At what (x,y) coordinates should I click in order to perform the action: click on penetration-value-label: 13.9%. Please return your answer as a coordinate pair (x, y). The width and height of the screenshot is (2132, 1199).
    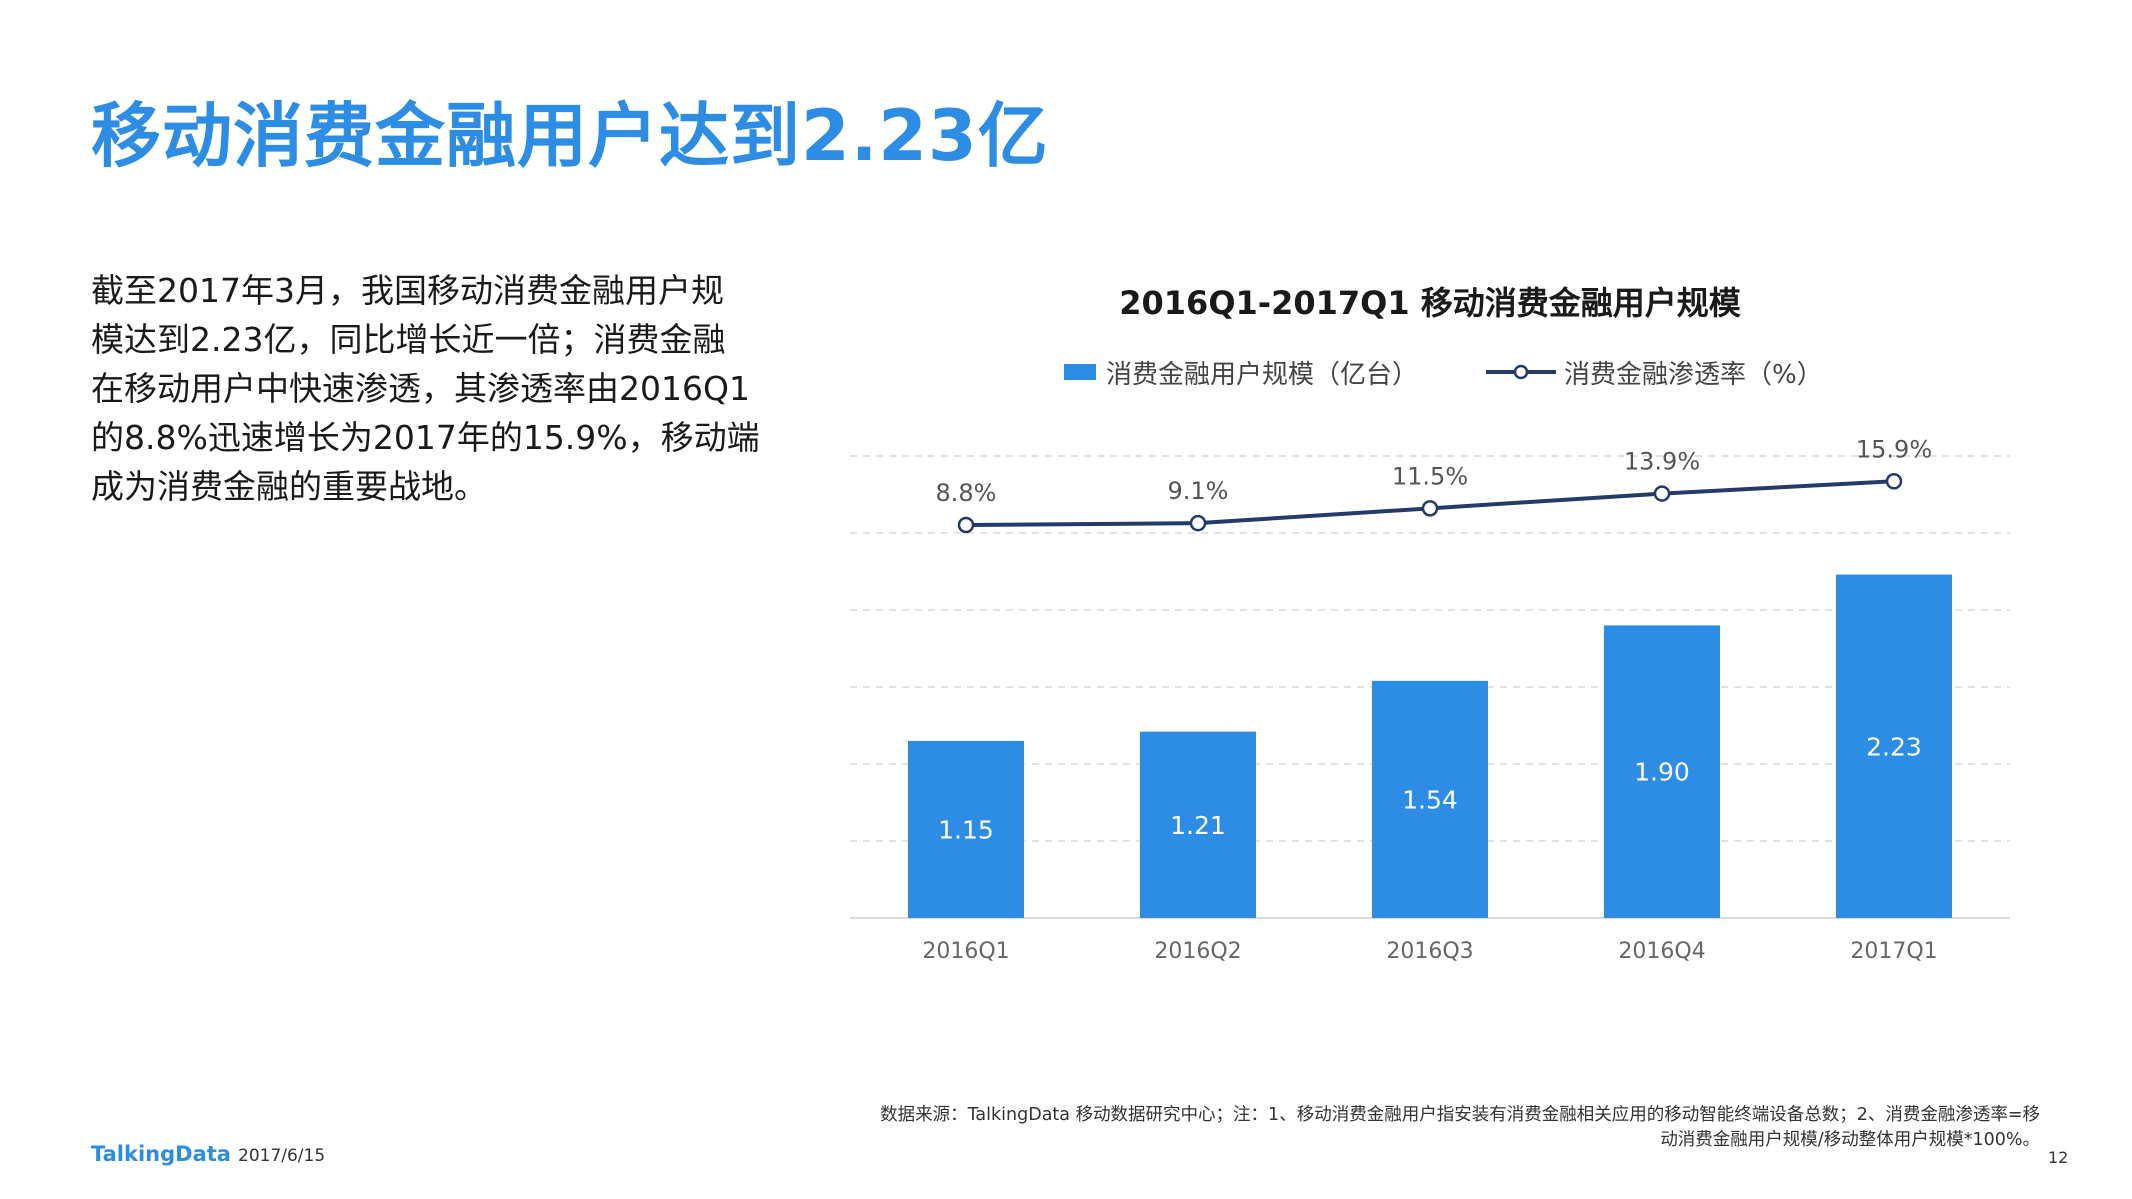
    Looking at the image, I should click on (1662, 462).